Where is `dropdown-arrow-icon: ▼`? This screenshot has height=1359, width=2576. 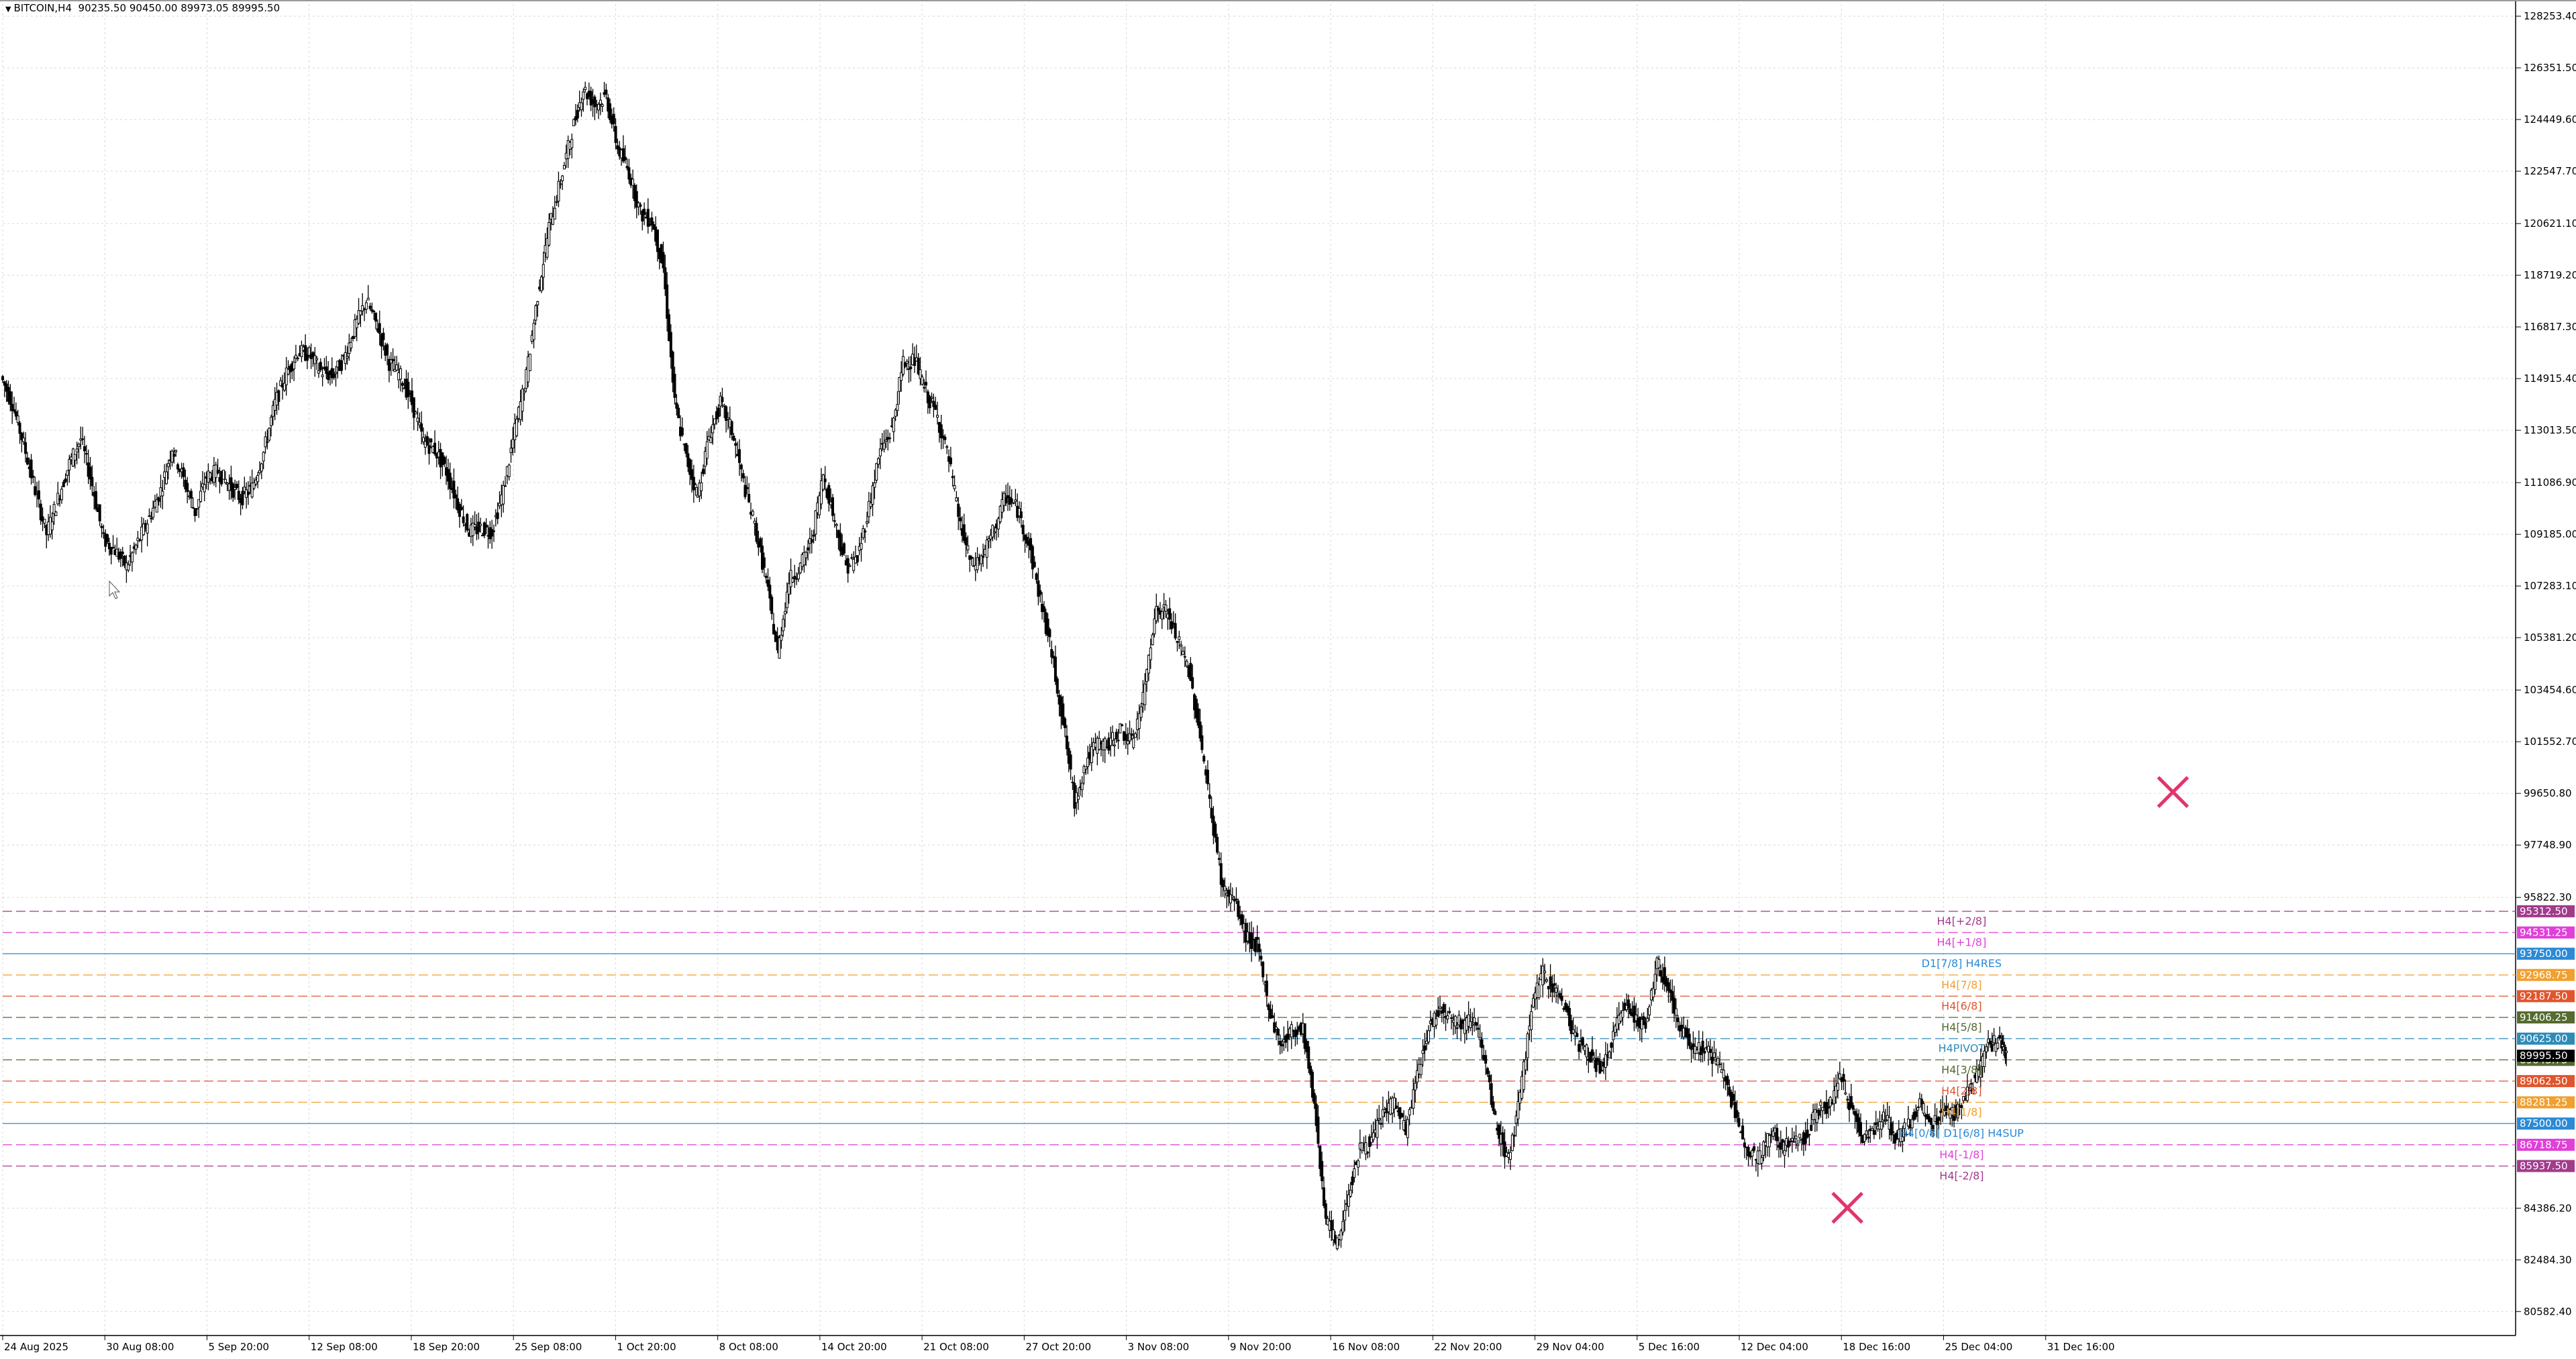
dropdown-arrow-icon: ▼ is located at coordinates (8, 9).